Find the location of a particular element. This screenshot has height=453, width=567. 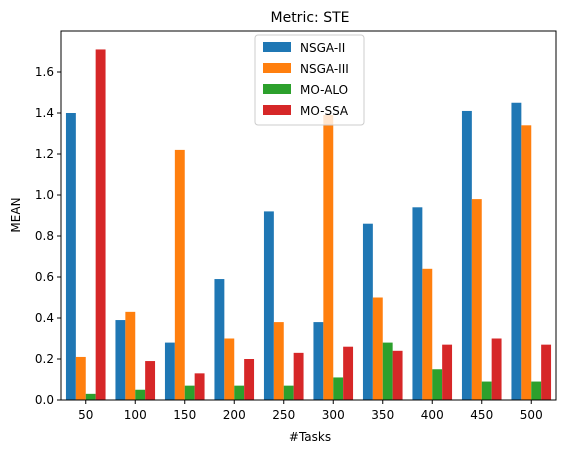

legend: NSGA-II NSGA-III MO-ALO MO-SSA is located at coordinates (309, 80).